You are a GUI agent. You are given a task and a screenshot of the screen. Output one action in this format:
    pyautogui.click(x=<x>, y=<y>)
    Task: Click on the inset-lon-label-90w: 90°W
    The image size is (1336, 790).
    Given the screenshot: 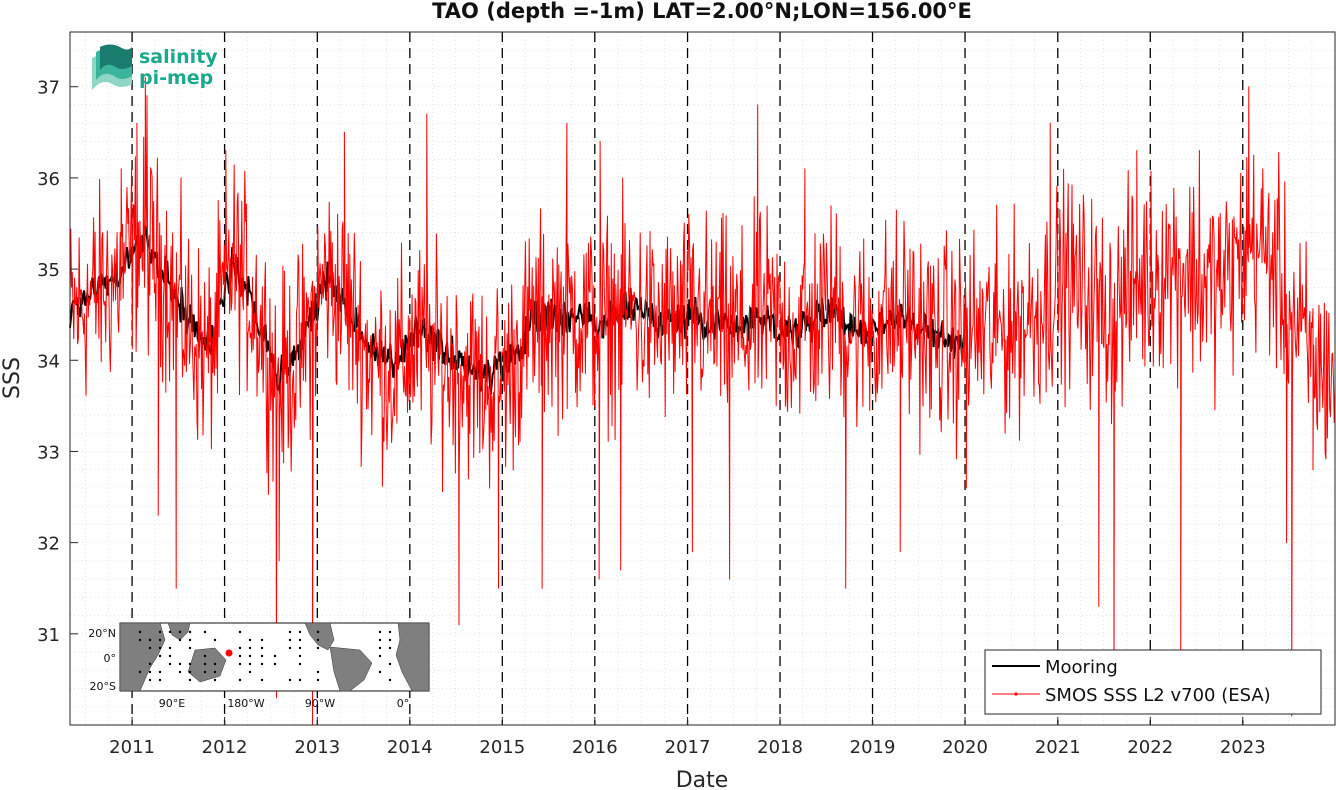 What is the action you would take?
    pyautogui.click(x=320, y=703)
    